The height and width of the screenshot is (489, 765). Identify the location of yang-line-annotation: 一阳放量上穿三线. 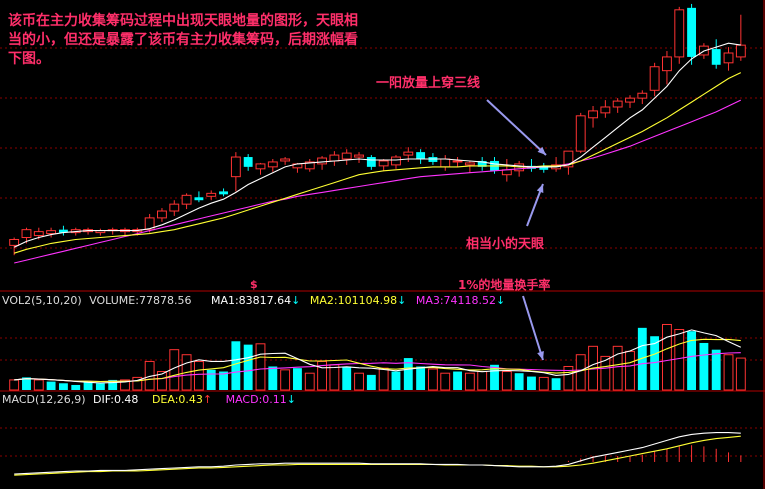
(428, 83).